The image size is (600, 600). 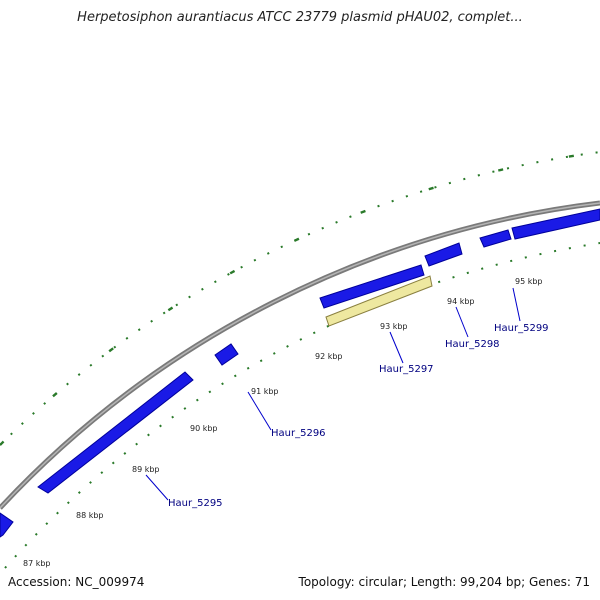 What do you see at coordinates (37, 563) in the screenshot?
I see `kbp-tick-label: 87 kbp` at bounding box center [37, 563].